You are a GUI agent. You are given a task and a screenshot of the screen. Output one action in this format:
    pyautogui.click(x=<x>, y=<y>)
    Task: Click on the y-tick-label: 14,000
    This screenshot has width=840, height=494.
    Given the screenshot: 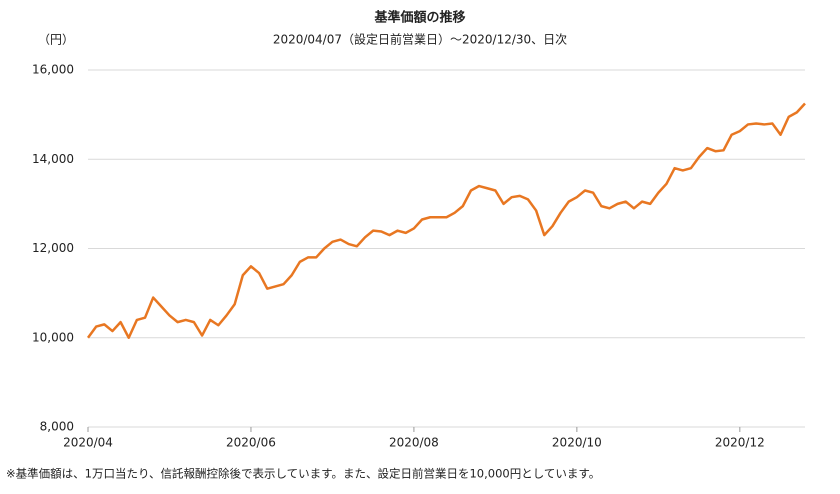 What is the action you would take?
    pyautogui.click(x=53, y=159)
    